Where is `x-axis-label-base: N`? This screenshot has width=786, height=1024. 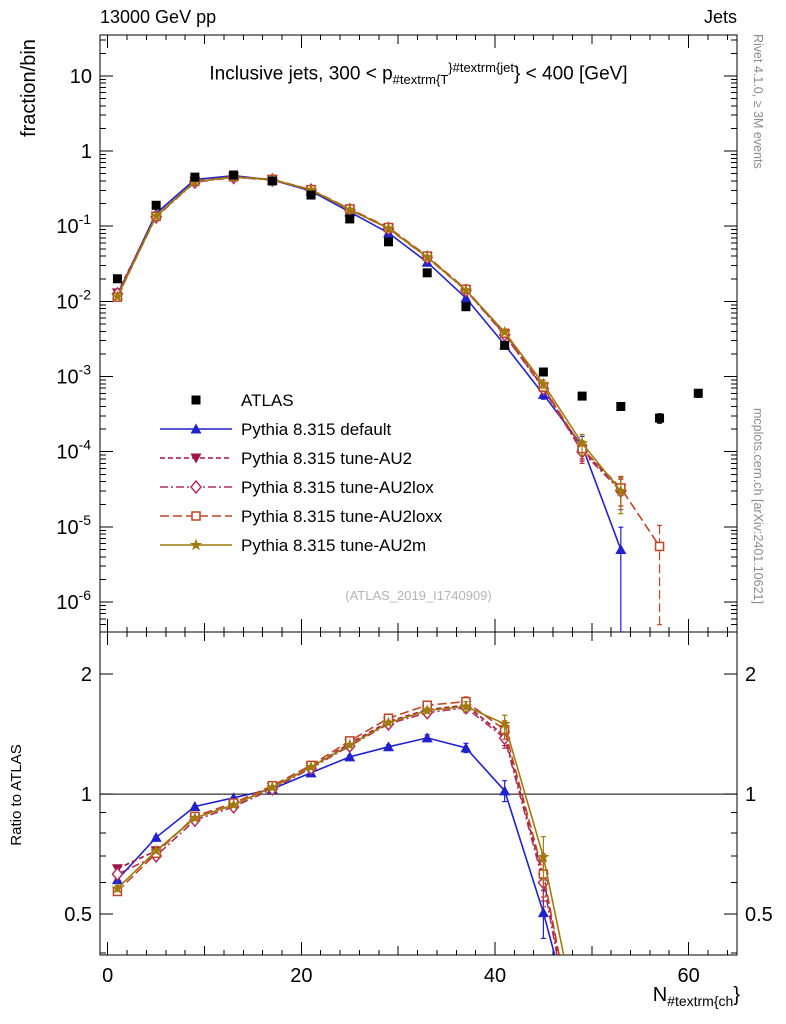 x-axis-label-base: N is located at coordinates (660, 995).